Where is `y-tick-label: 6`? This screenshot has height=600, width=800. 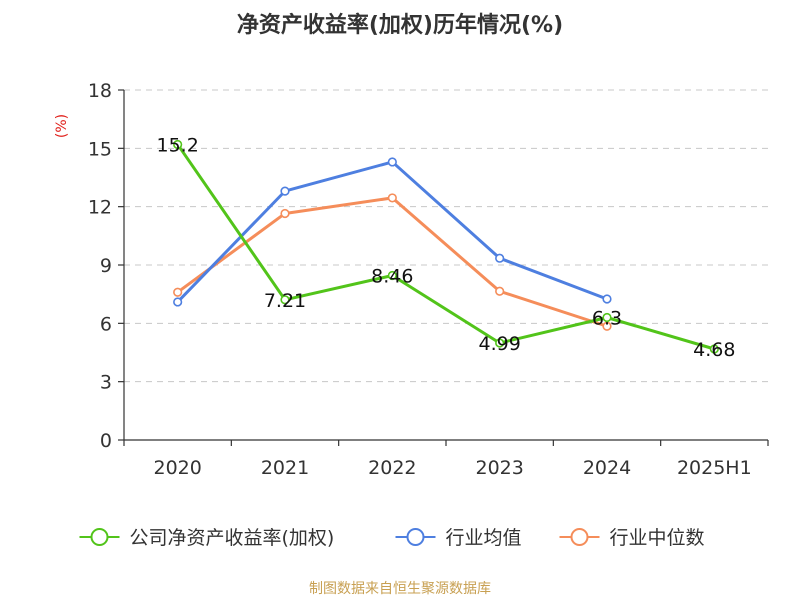 y-tick-label: 6 is located at coordinates (106, 324).